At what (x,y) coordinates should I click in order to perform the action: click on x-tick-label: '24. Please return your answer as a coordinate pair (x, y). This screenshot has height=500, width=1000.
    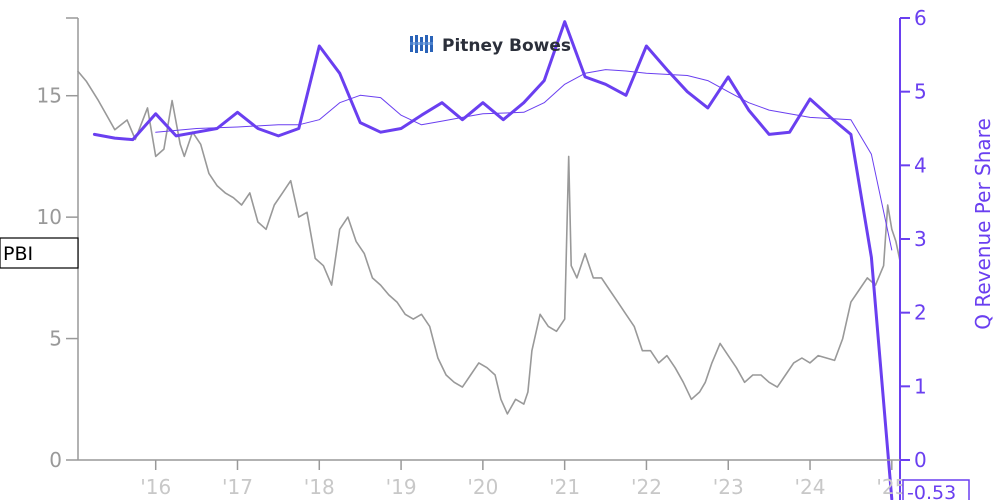
    Looking at the image, I should click on (810, 487).